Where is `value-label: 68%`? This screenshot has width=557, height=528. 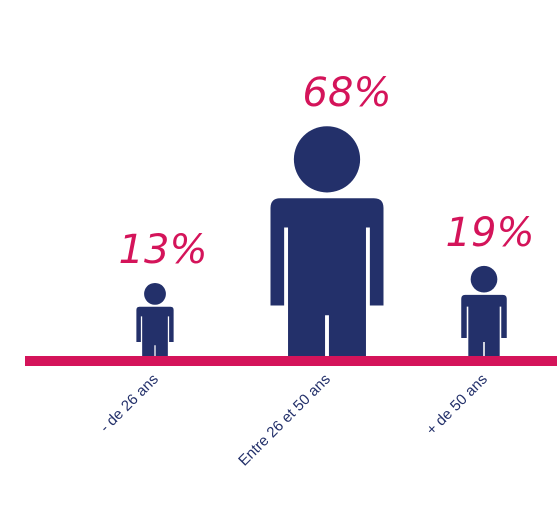
value-label: 68% is located at coordinates (347, 93).